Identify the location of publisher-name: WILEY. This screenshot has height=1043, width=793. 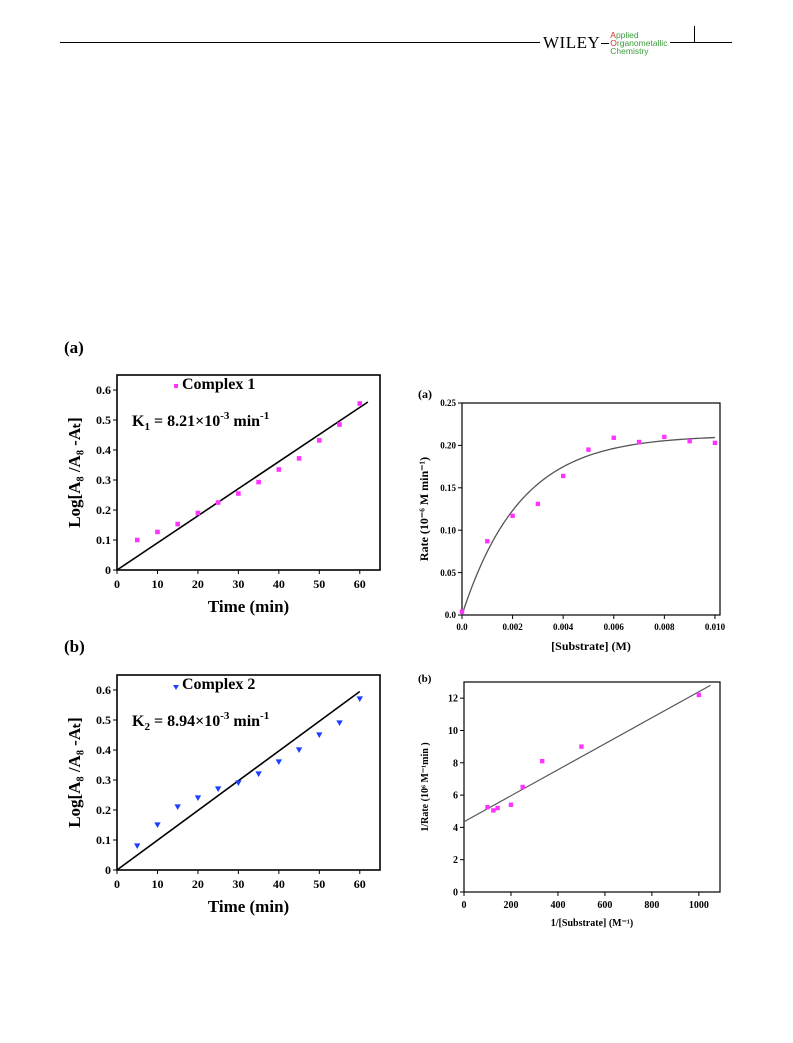
(572, 42).